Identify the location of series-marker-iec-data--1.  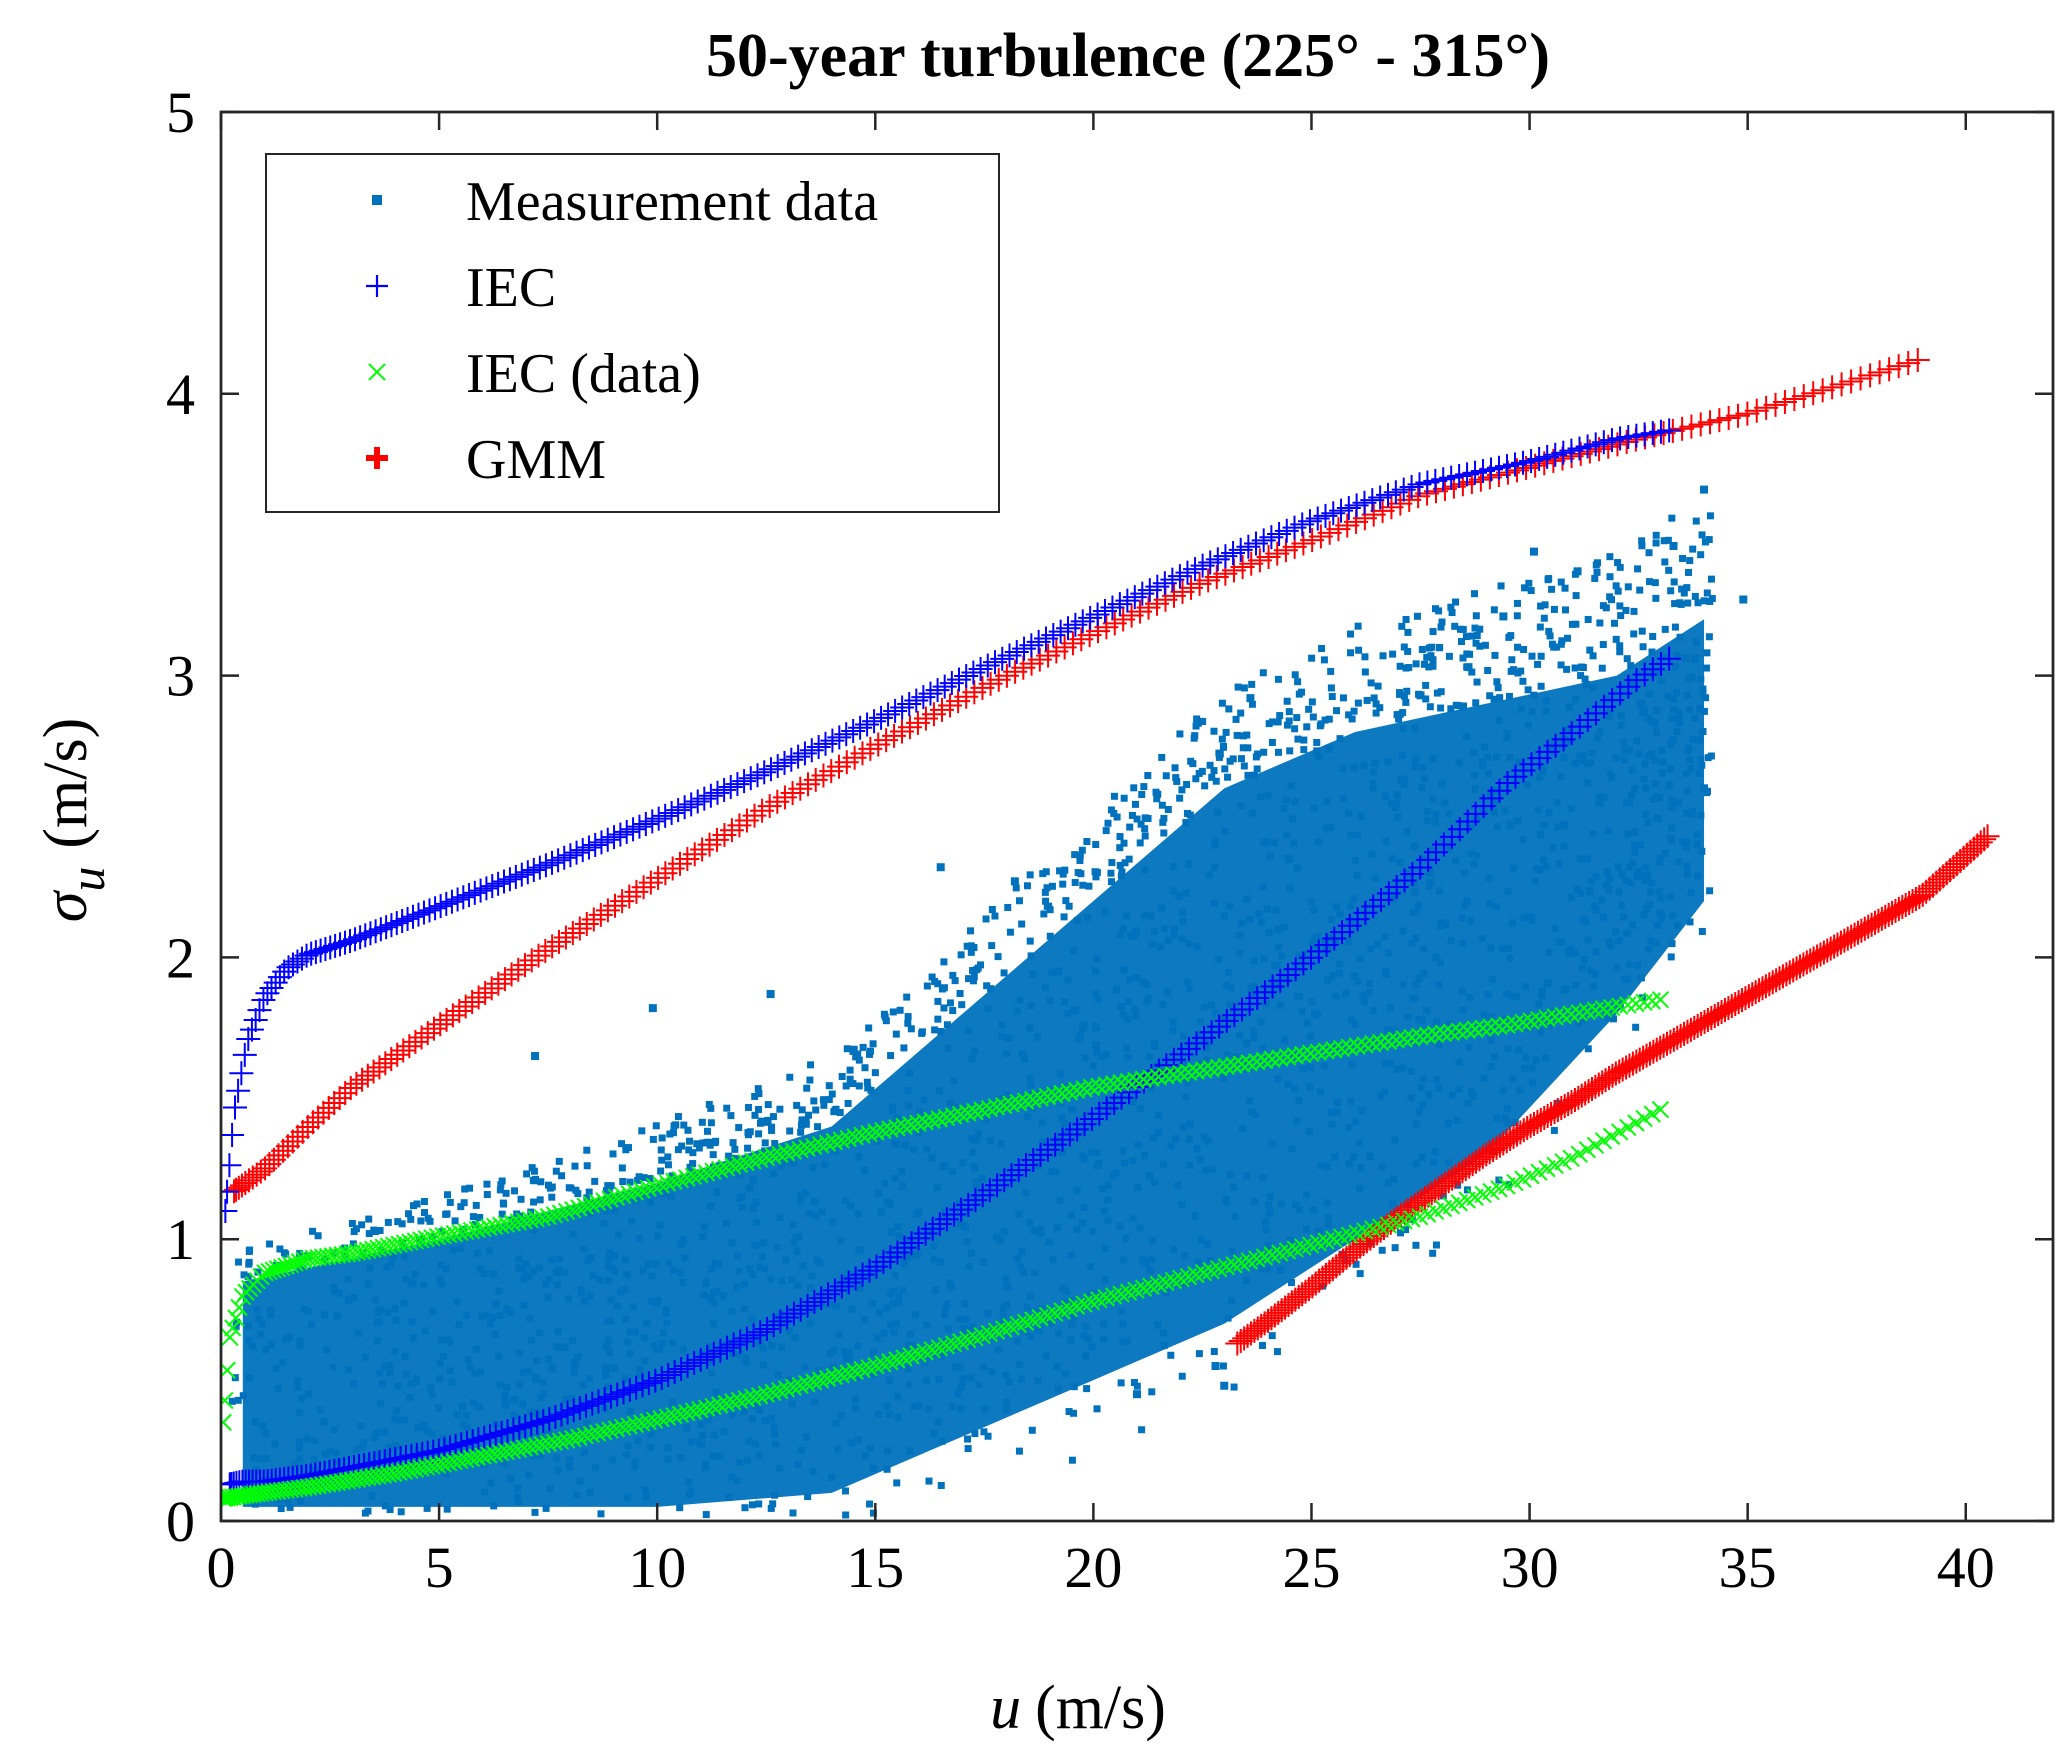
(1587, 1150).